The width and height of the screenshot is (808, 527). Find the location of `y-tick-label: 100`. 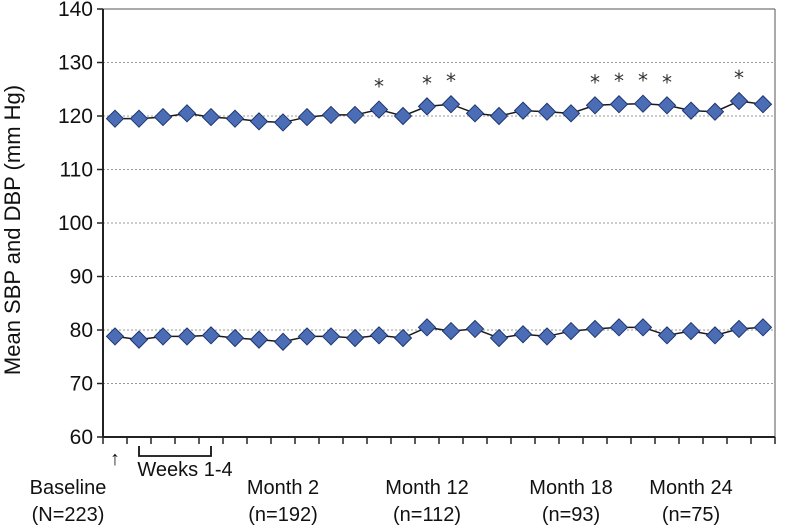

y-tick-label: 100 is located at coordinates (75, 223).